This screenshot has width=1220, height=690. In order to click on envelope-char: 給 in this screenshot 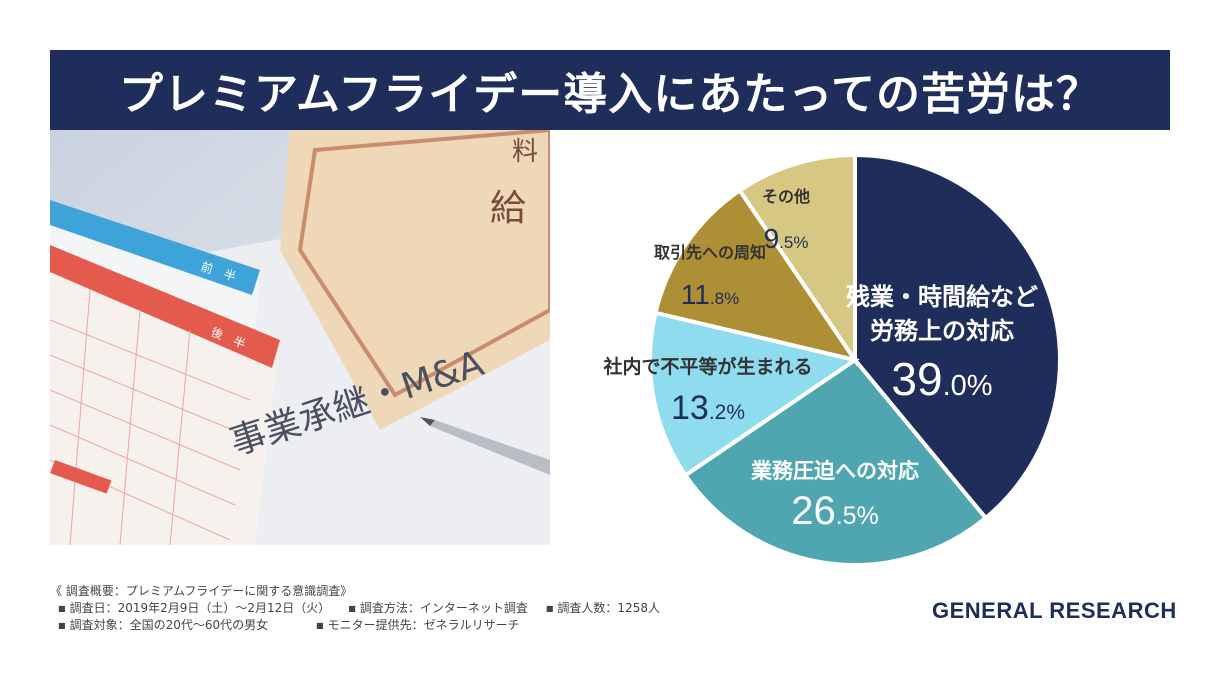, I will do `click(508, 208)`.